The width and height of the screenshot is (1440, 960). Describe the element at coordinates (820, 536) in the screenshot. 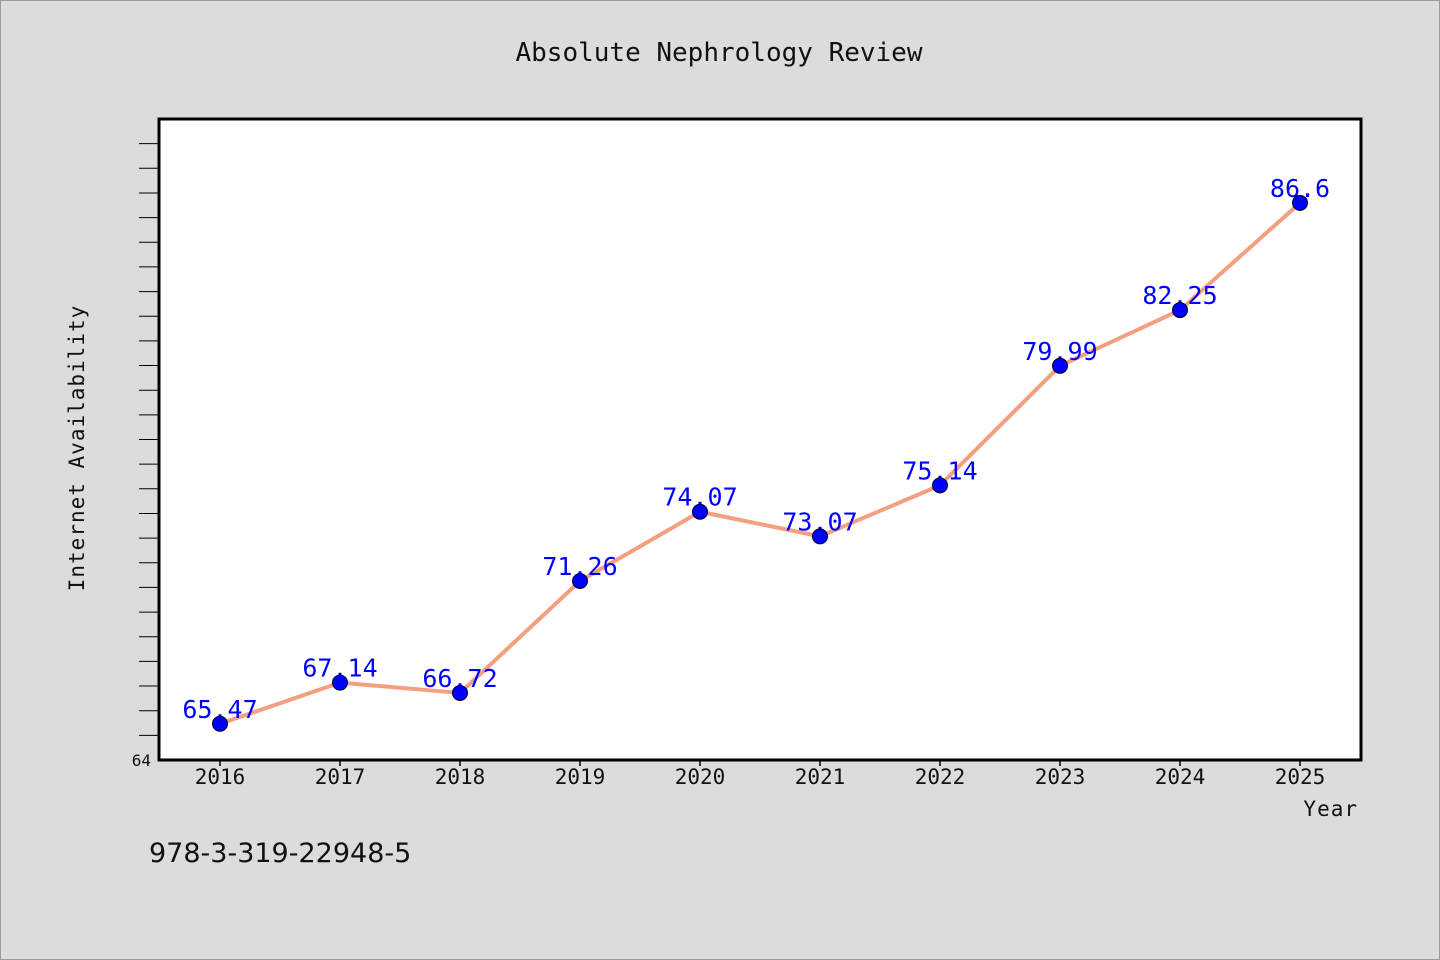

I see `data-point-2021` at that location.